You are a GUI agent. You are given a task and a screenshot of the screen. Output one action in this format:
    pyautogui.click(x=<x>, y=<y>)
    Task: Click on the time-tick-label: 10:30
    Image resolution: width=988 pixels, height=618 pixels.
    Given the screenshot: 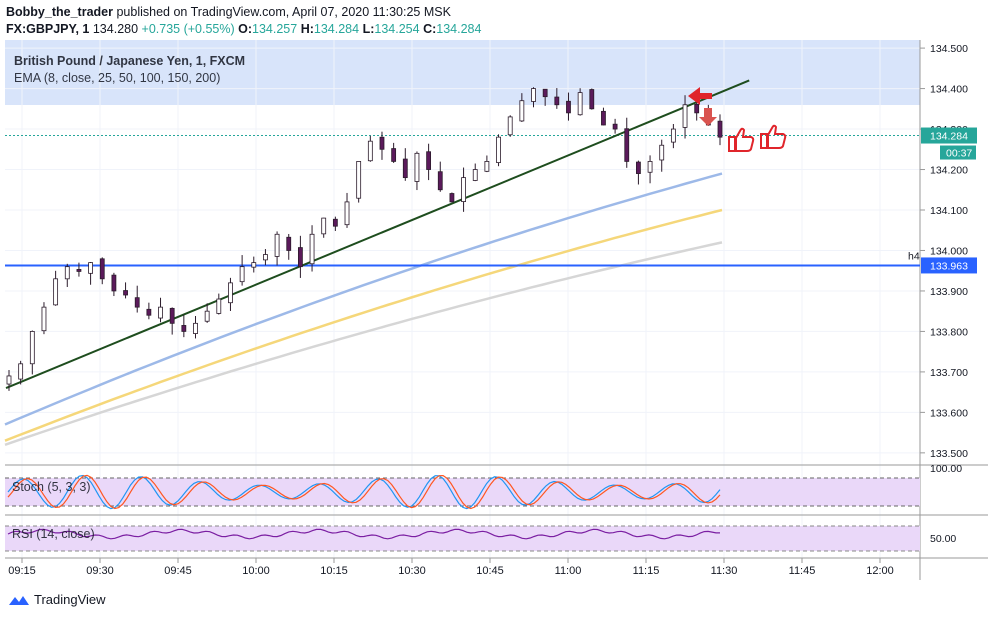 What is the action you would take?
    pyautogui.click(x=412, y=571)
    